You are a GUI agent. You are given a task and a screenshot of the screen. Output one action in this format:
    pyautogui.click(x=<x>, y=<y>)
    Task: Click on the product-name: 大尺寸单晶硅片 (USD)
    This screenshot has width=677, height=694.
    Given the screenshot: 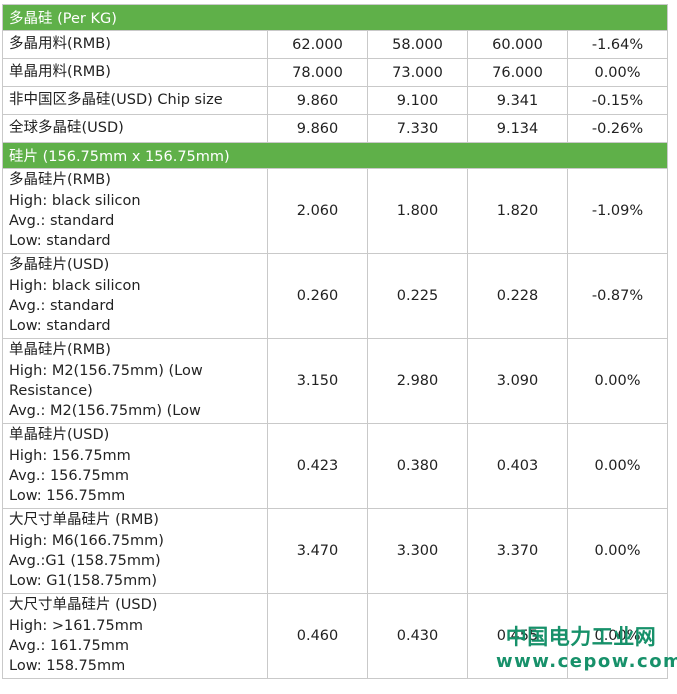 What is the action you would take?
    pyautogui.click(x=83, y=605)
    